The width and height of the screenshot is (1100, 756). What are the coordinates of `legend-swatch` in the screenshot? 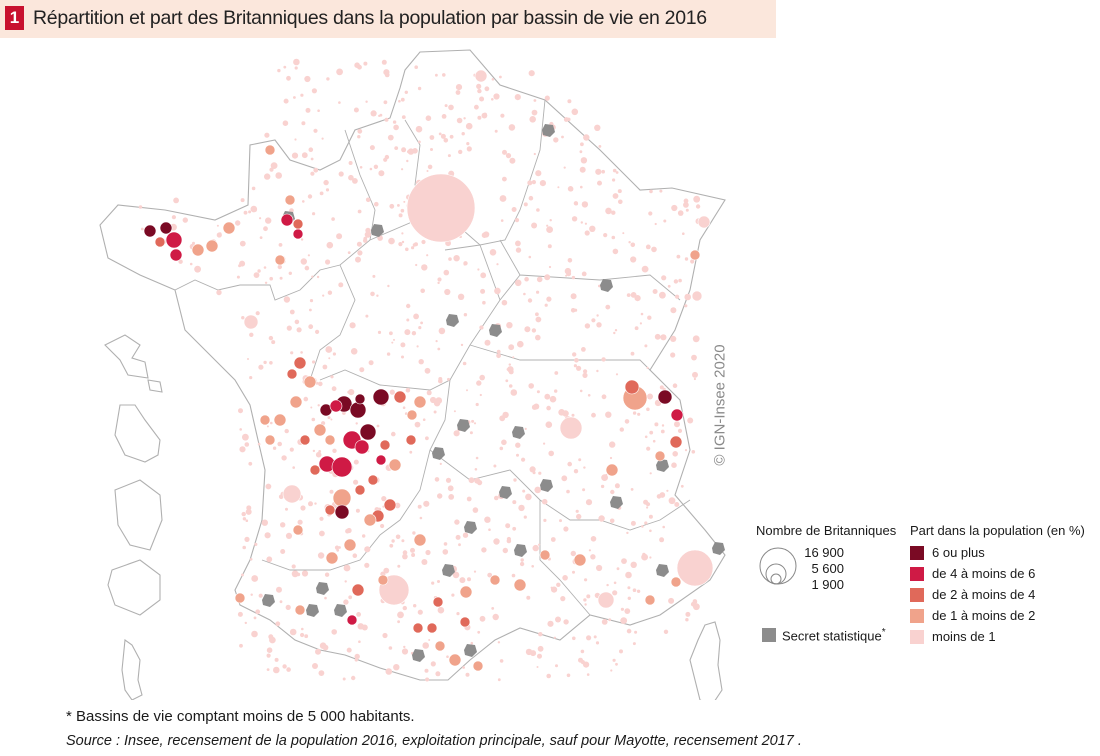 It's located at (917, 553).